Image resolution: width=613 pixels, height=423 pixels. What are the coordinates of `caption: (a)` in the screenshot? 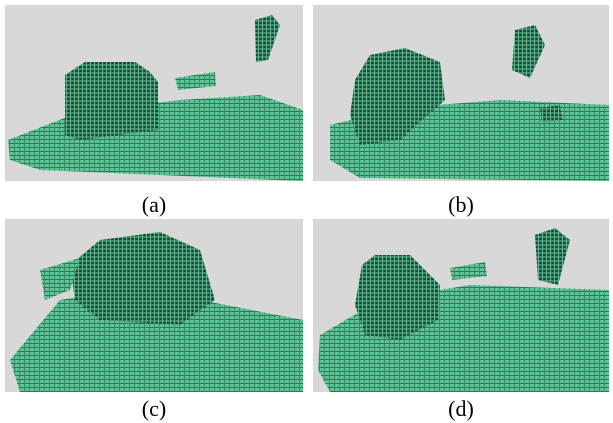 It's located at (154, 204).